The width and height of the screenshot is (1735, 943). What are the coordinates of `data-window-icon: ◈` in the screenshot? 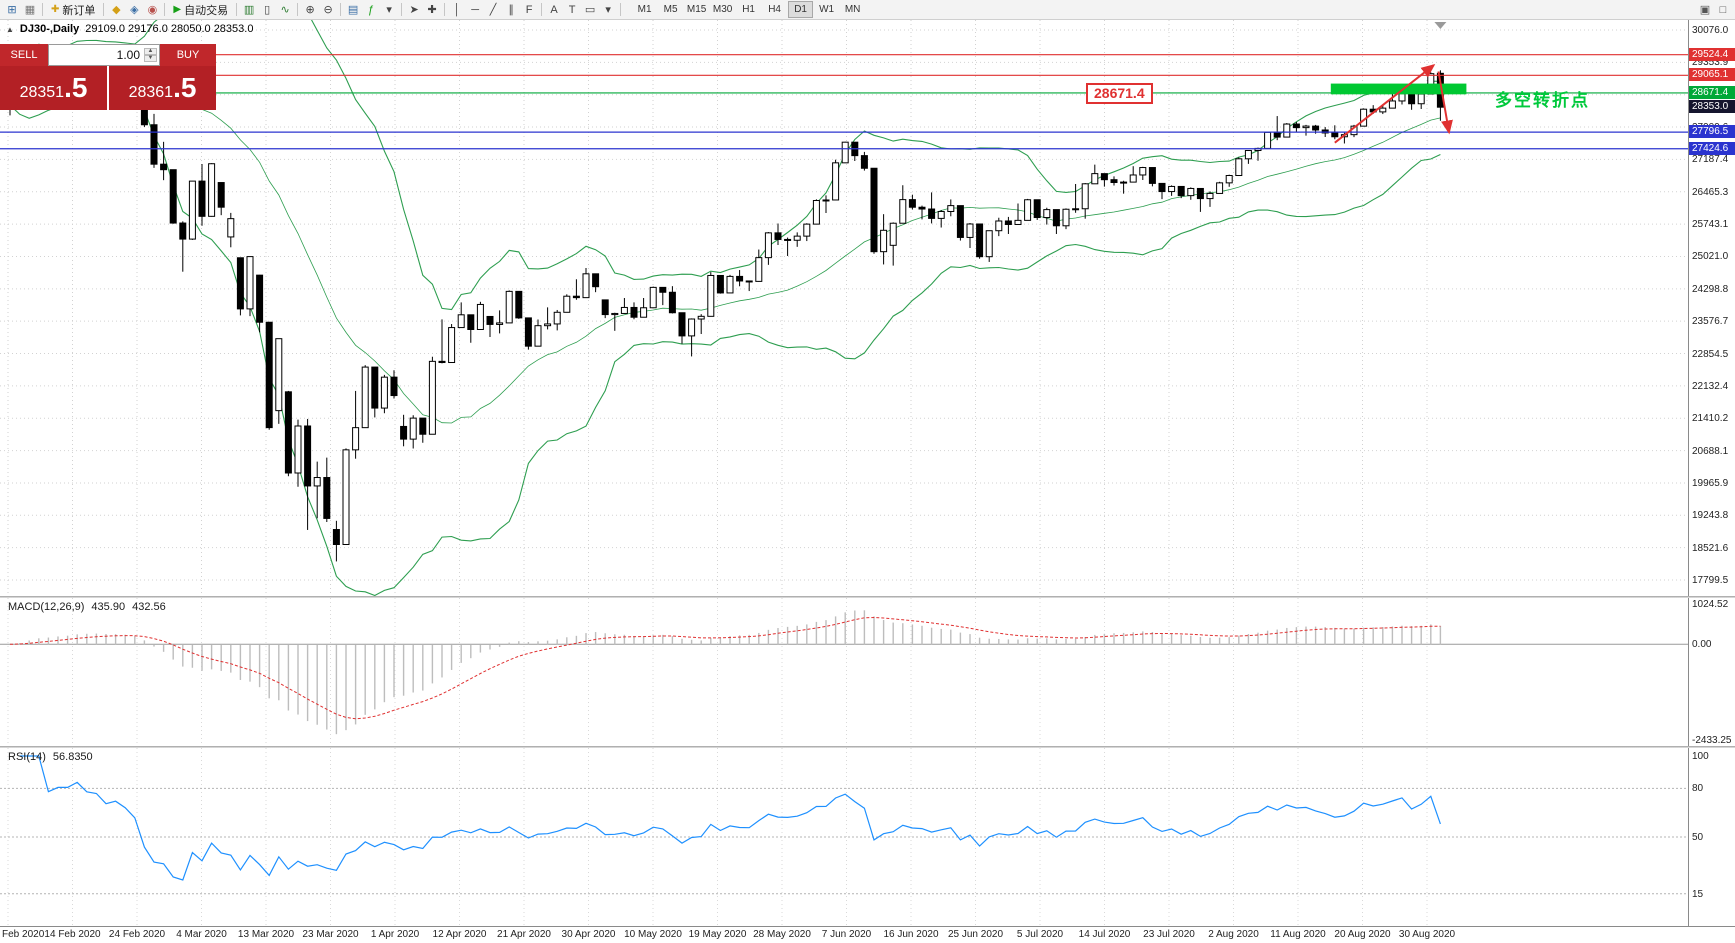 It's located at (134, 10).